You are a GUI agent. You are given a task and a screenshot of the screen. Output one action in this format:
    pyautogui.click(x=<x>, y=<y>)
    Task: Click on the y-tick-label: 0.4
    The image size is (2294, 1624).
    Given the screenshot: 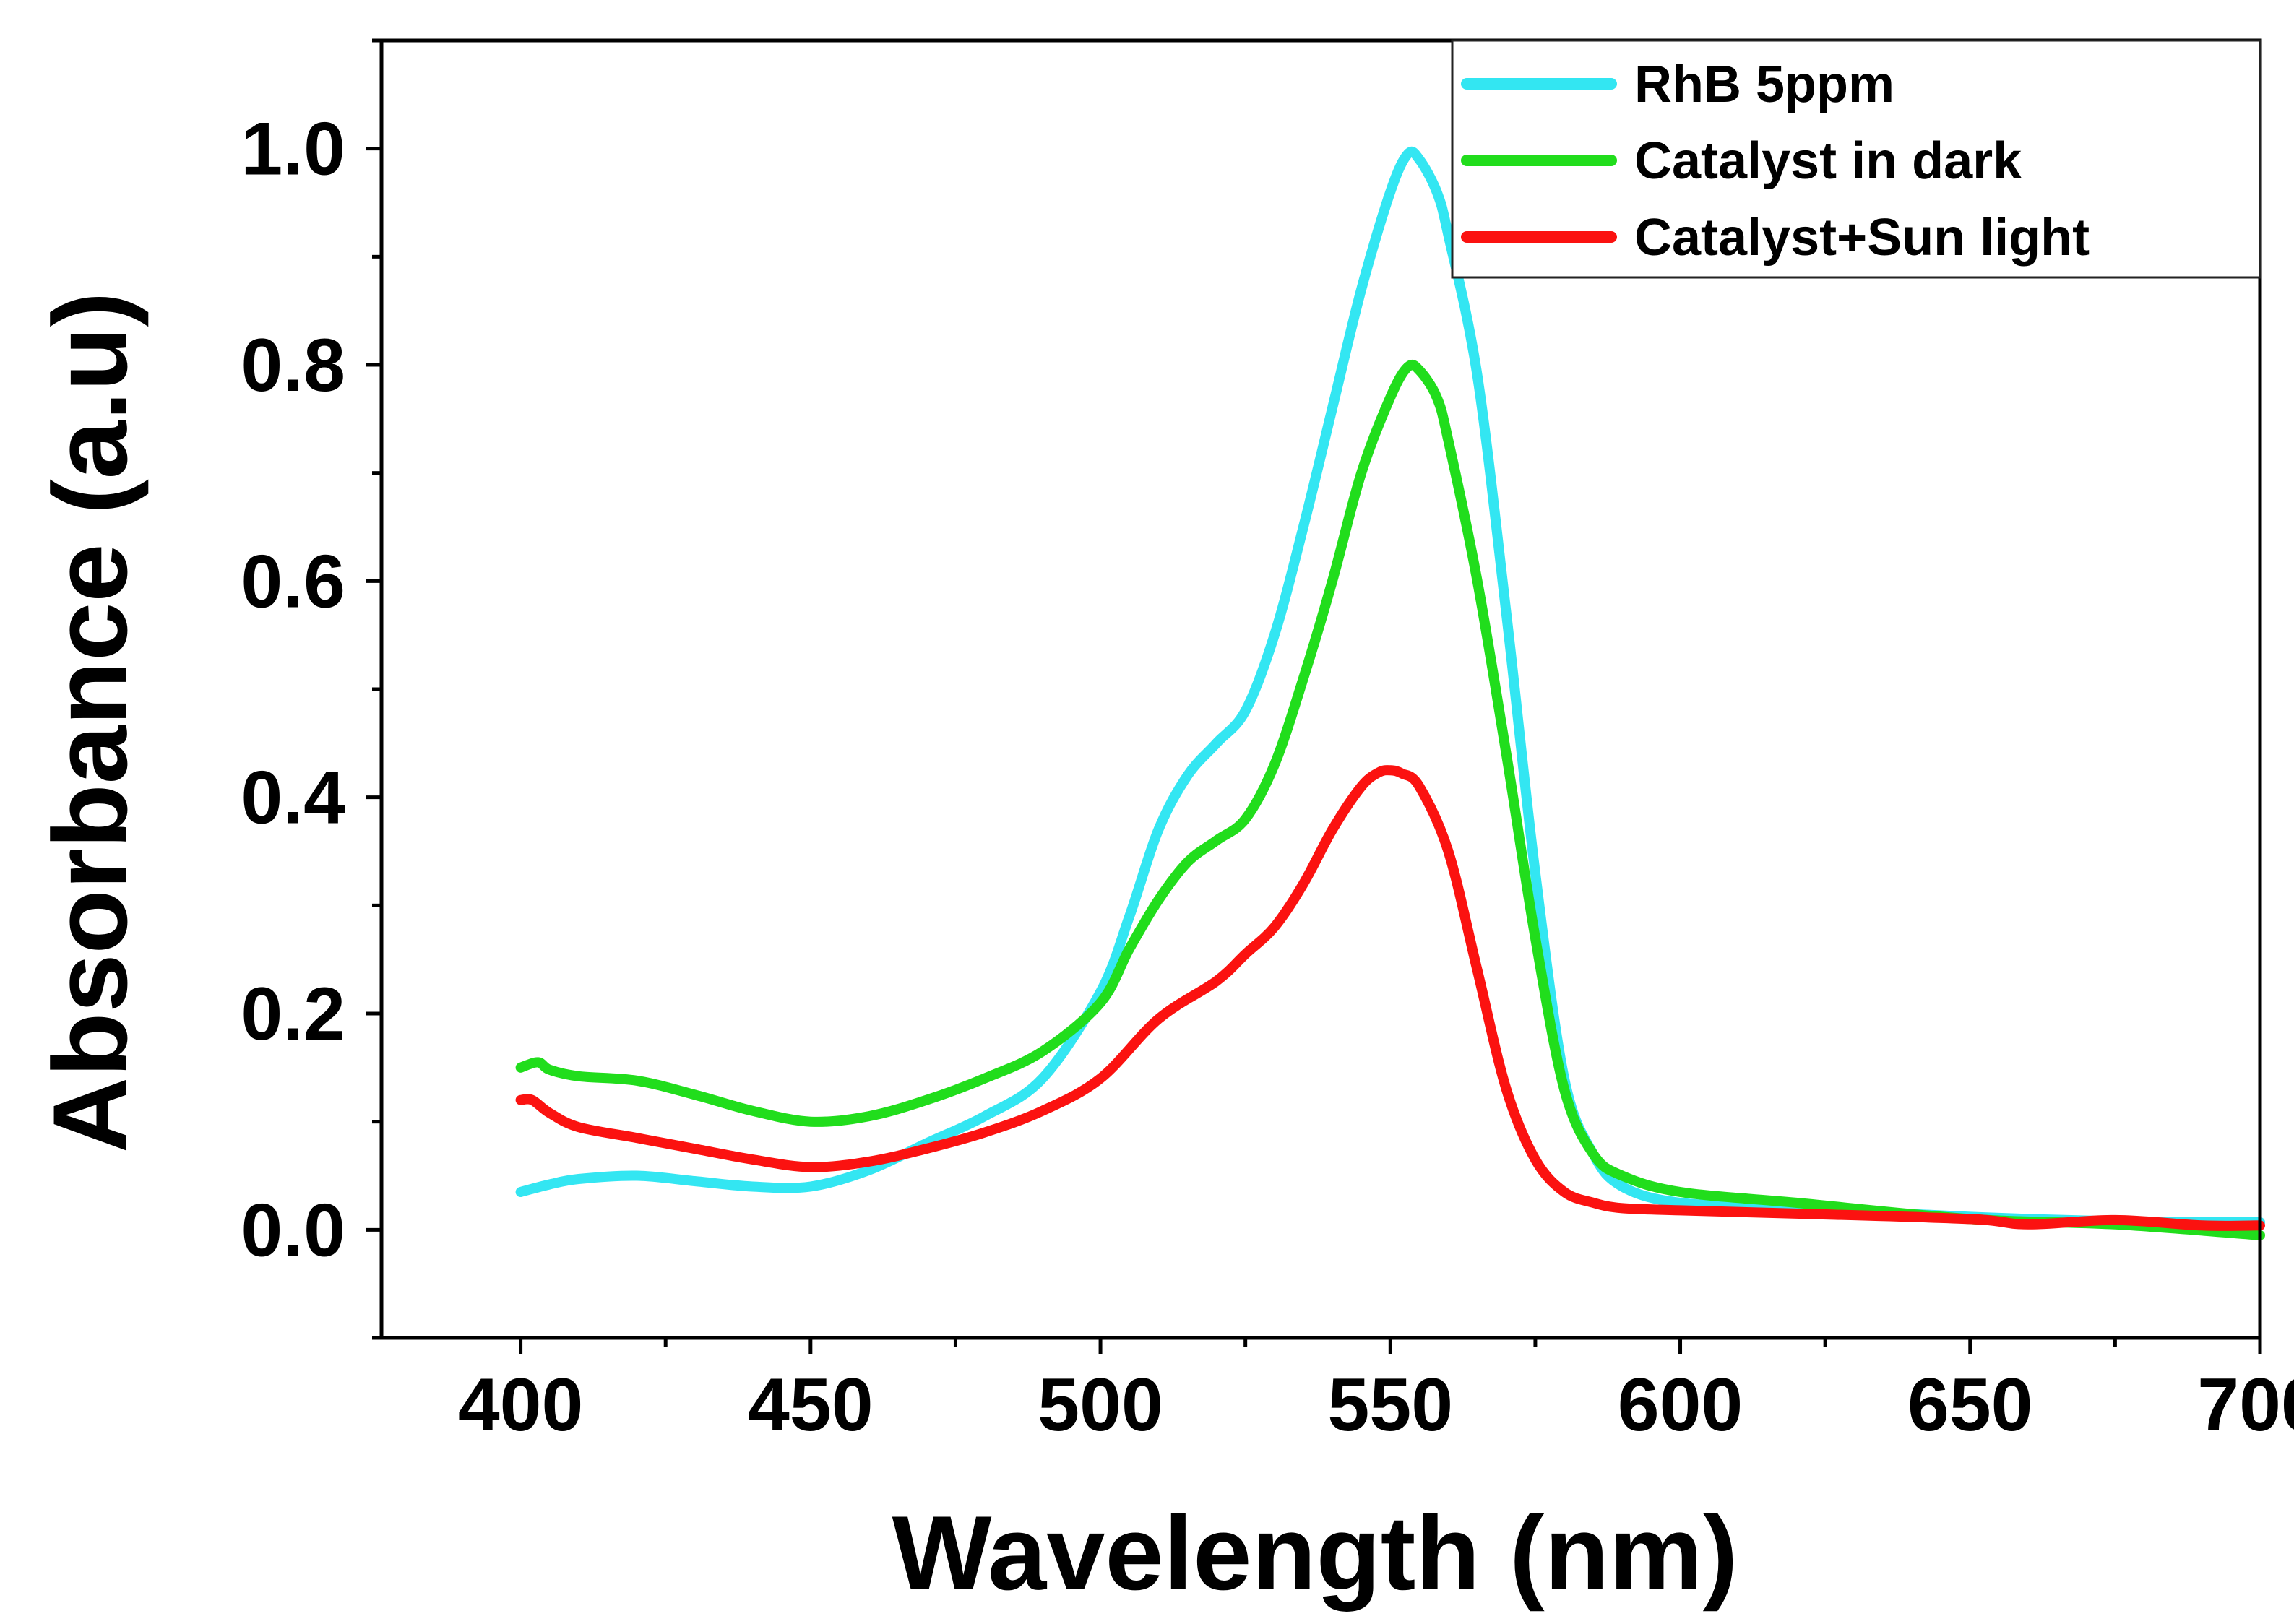 What is the action you would take?
    pyautogui.click(x=293, y=798)
    